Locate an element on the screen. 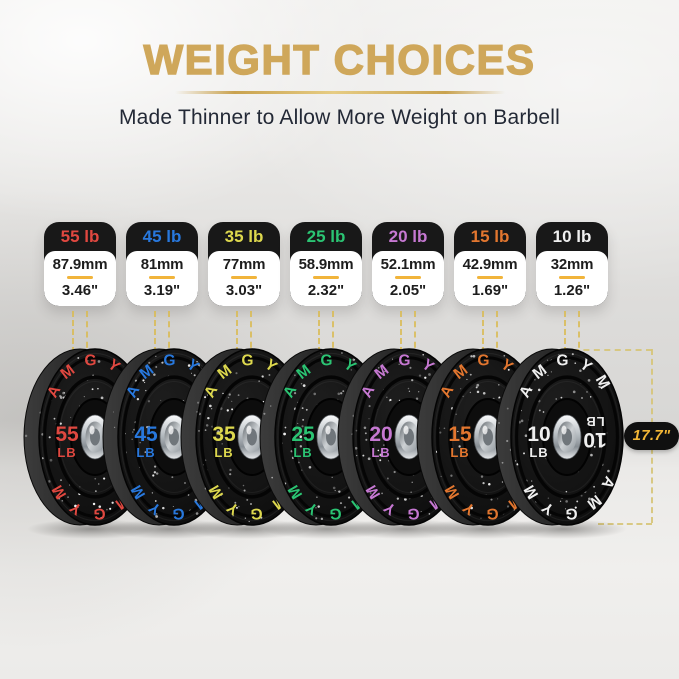 The height and width of the screenshot is (679, 679). diameter-bracket-top-line is located at coordinates (612, 350).